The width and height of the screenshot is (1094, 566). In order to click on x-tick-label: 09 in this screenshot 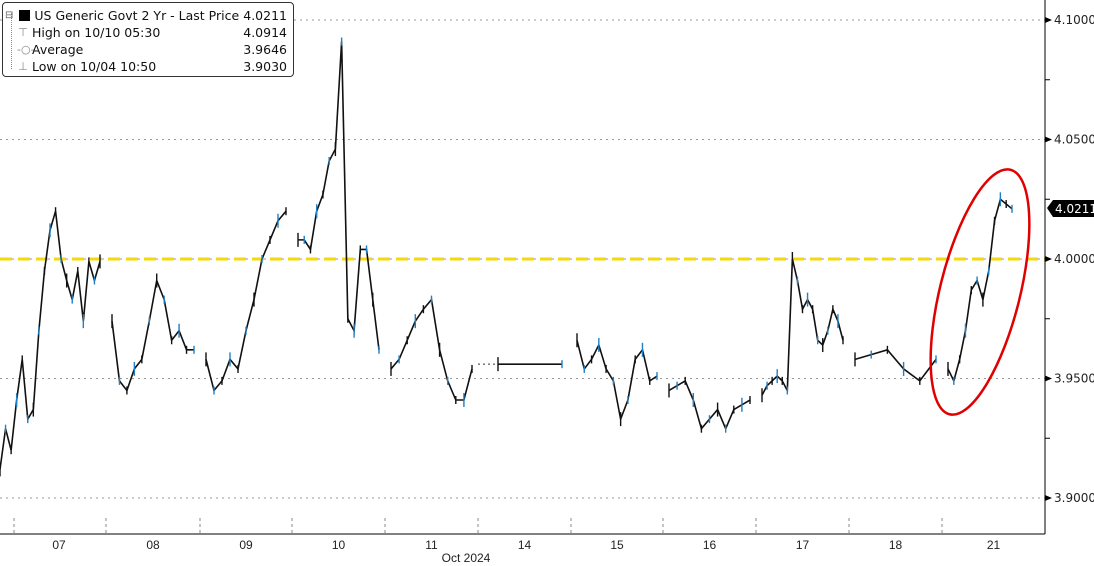, I will do `click(246, 545)`.